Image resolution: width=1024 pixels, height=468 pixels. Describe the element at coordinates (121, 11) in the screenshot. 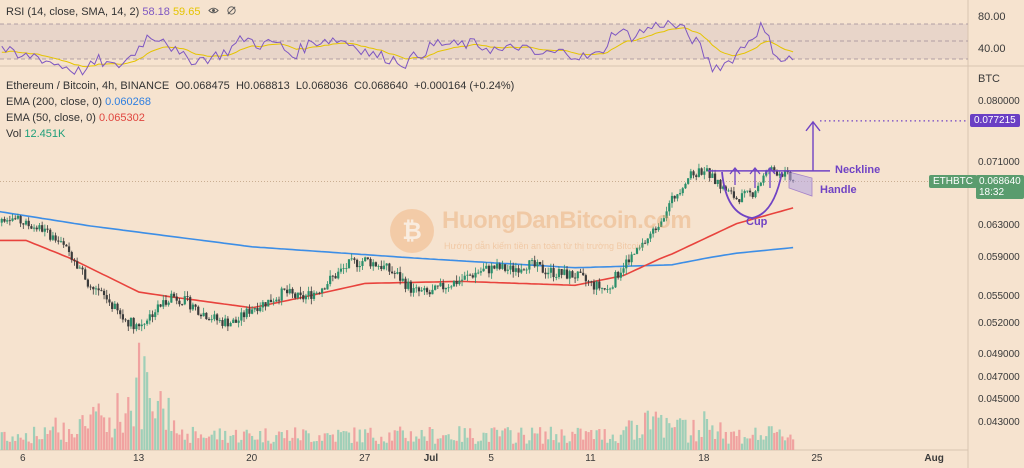

I see `rsi-legend: RSI (14, close, SMA, 14, 2) 58.18 59.65` at that location.